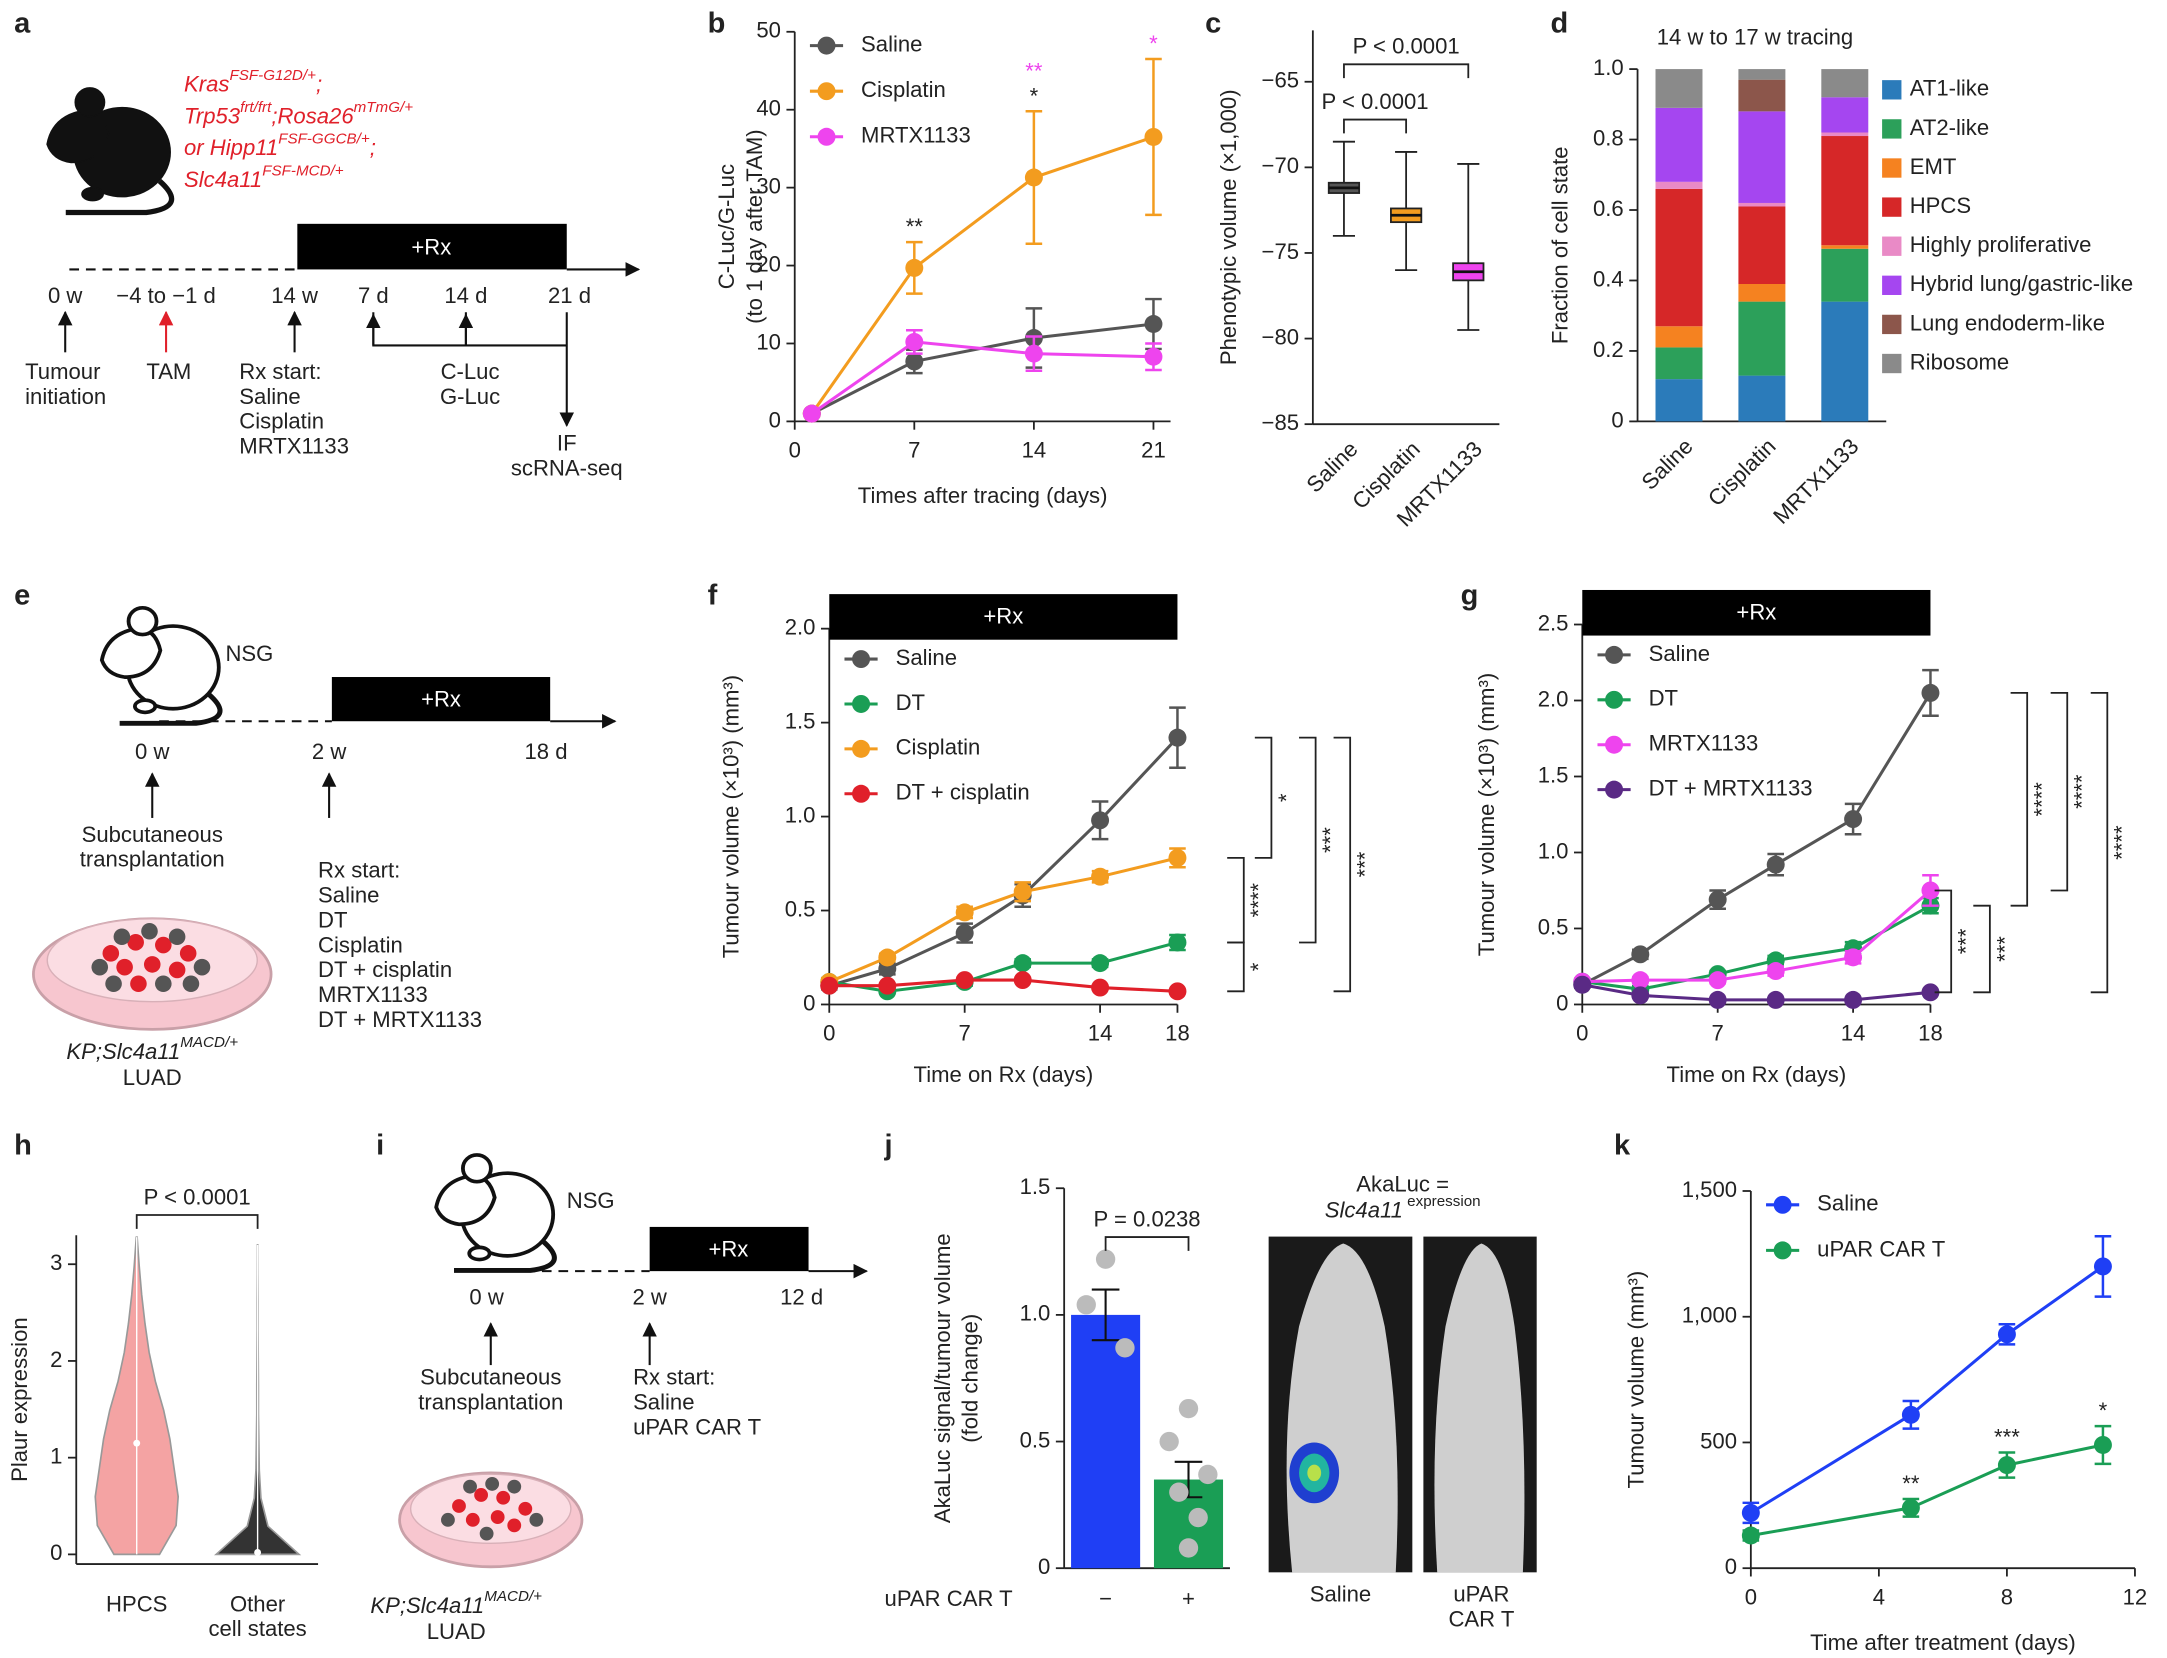  Describe the element at coordinates (1943, 1642) in the screenshot. I see `x-axis-label: Time after treatment (days)` at that location.